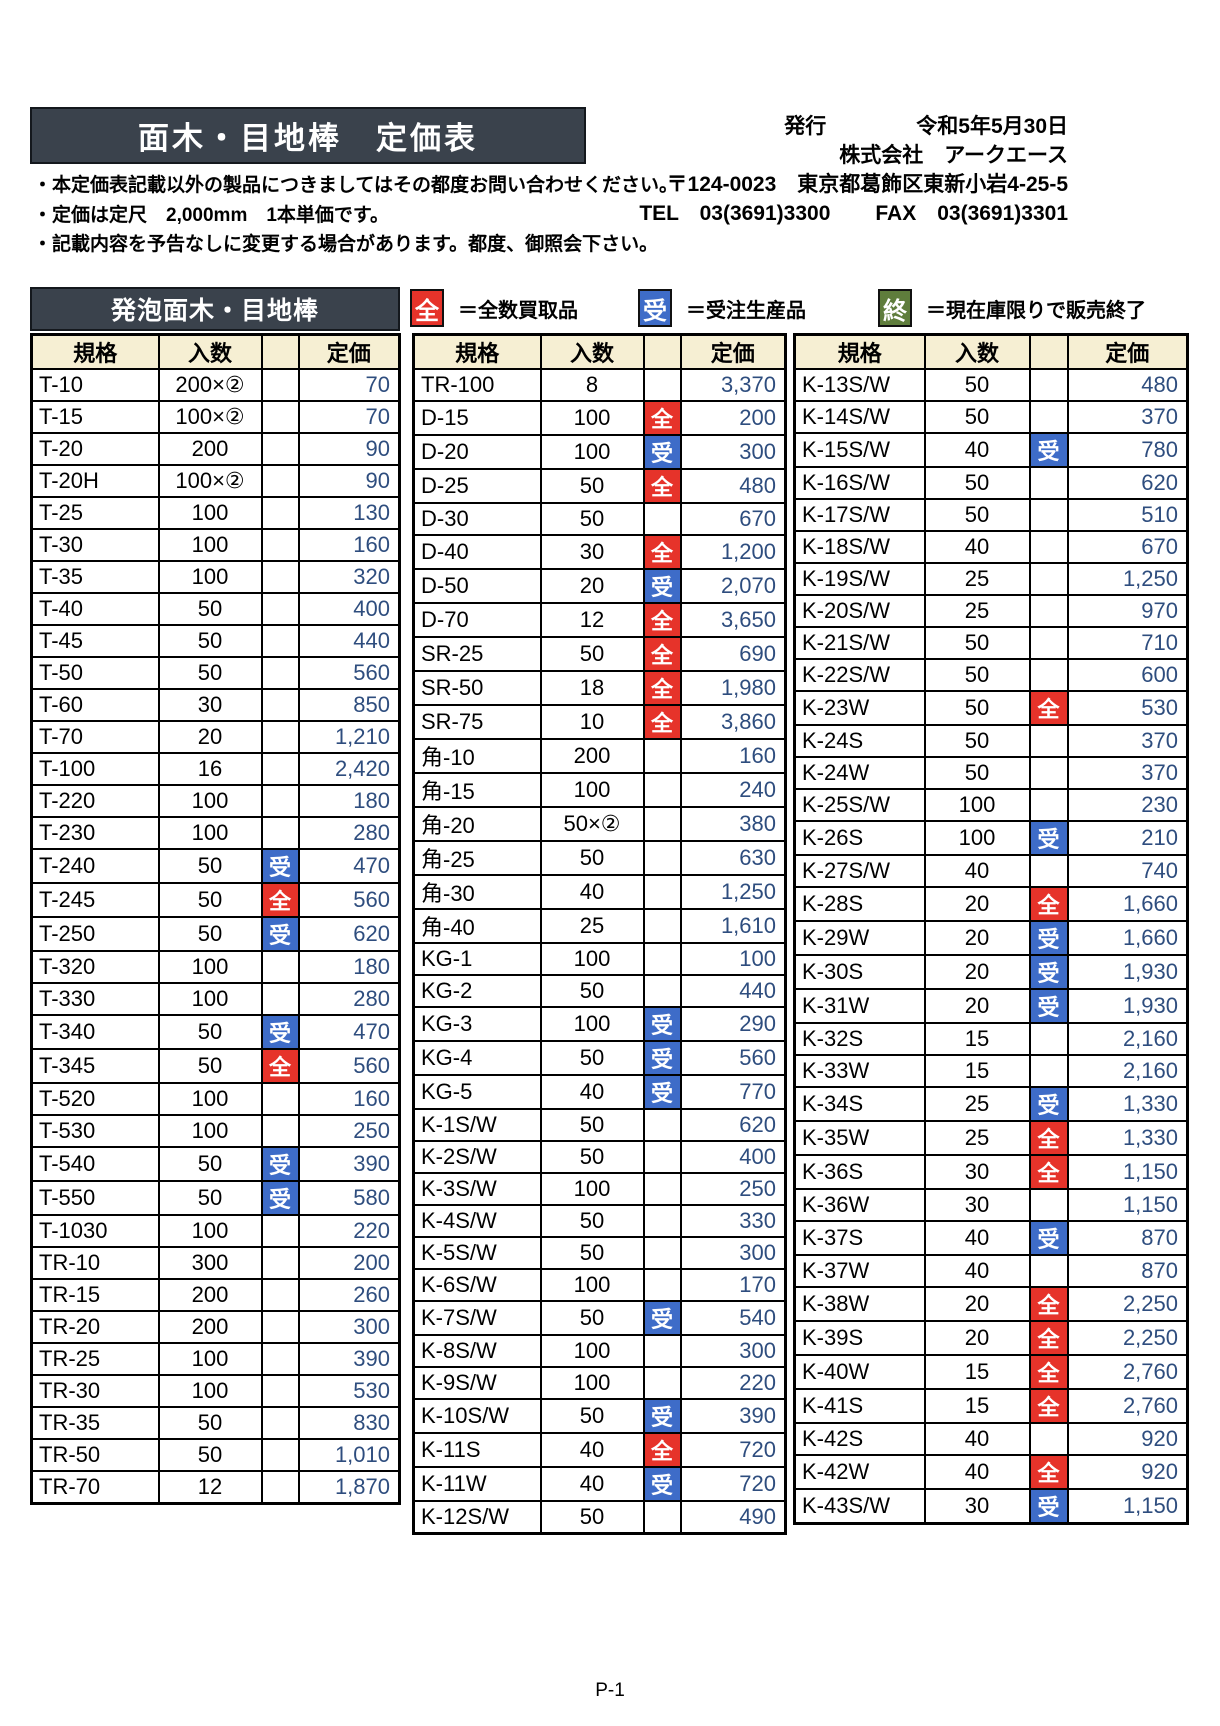  I want to click on table-row: T-345 50 全 560, so click(215, 1066).